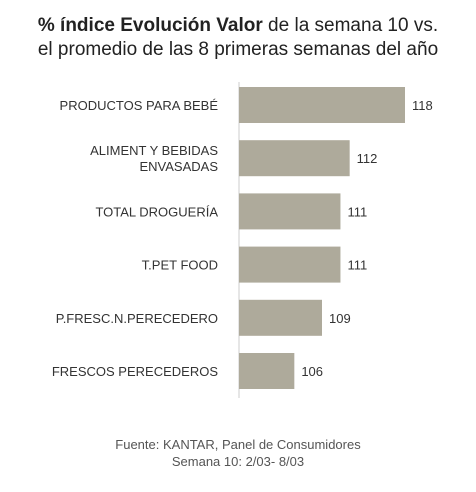  What do you see at coordinates (154, 150) in the screenshot?
I see `category-label-1-0: ALIMENT Y BEBIDAS` at bounding box center [154, 150].